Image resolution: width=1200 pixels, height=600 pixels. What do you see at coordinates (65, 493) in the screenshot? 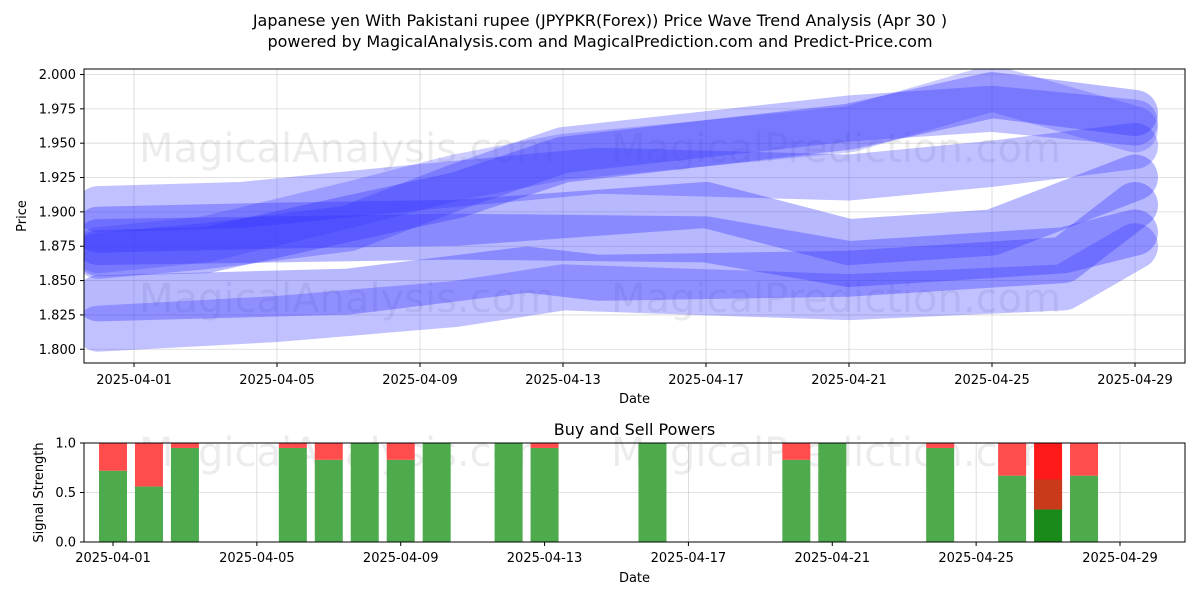
I see `y-tick-label: 0.5` at bounding box center [65, 493].